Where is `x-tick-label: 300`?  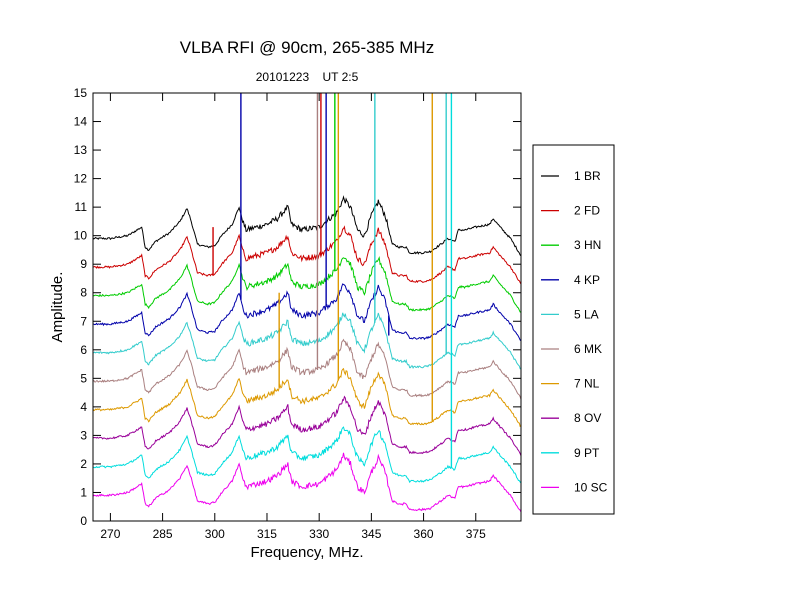
x-tick-label: 300 is located at coordinates (215, 534).